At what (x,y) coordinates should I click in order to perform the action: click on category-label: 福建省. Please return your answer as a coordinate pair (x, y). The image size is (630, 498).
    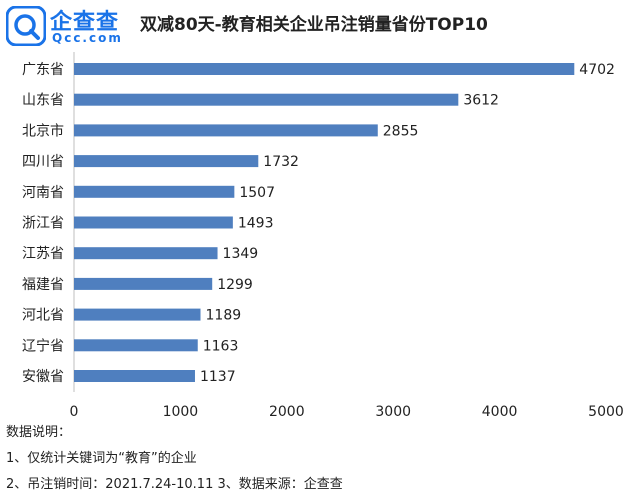
    Looking at the image, I should click on (43, 285).